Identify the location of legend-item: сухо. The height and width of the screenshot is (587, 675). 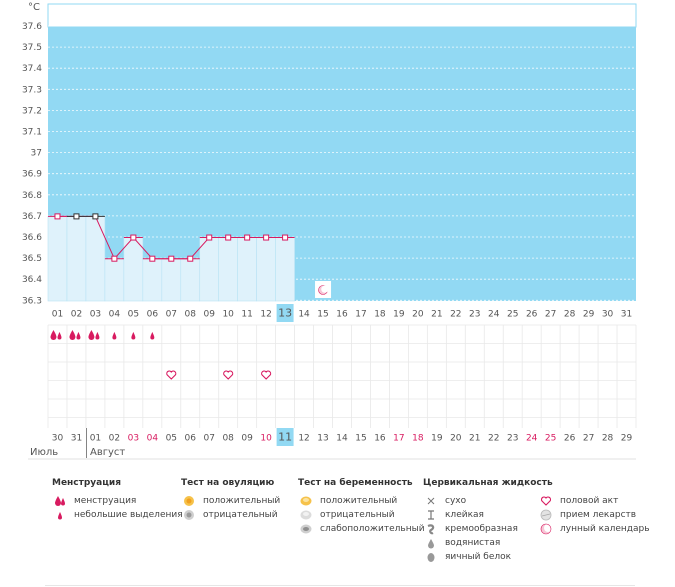
(488, 501).